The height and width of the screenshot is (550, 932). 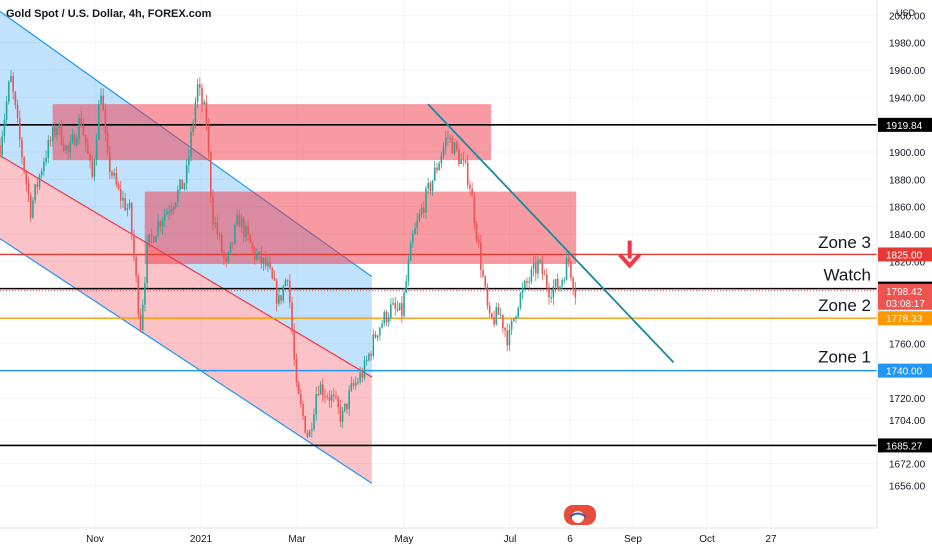 I want to click on supply-zone, so click(x=360, y=228).